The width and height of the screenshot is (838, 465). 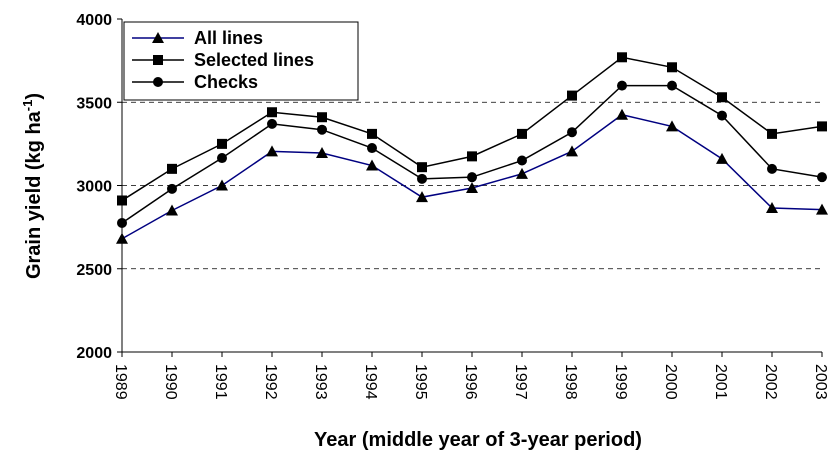 I want to click on y-axis-label-main: Grain yield (kg ha, so click(x=34, y=194).